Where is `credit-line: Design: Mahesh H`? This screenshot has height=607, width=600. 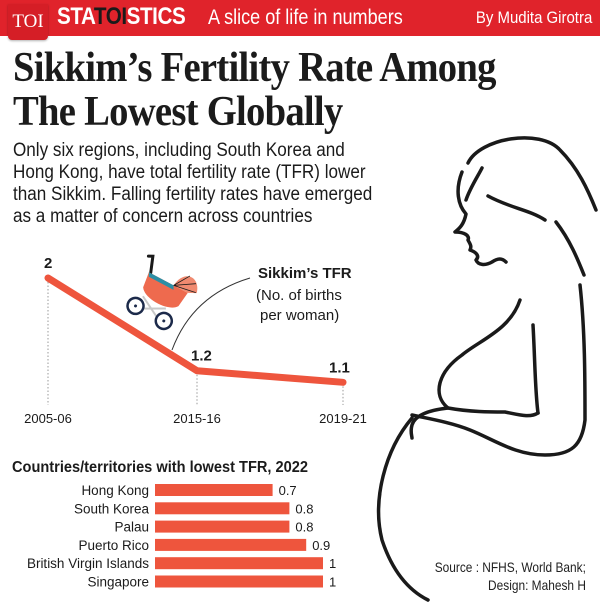 credit-line: Design: Mahesh H is located at coordinates (537, 585).